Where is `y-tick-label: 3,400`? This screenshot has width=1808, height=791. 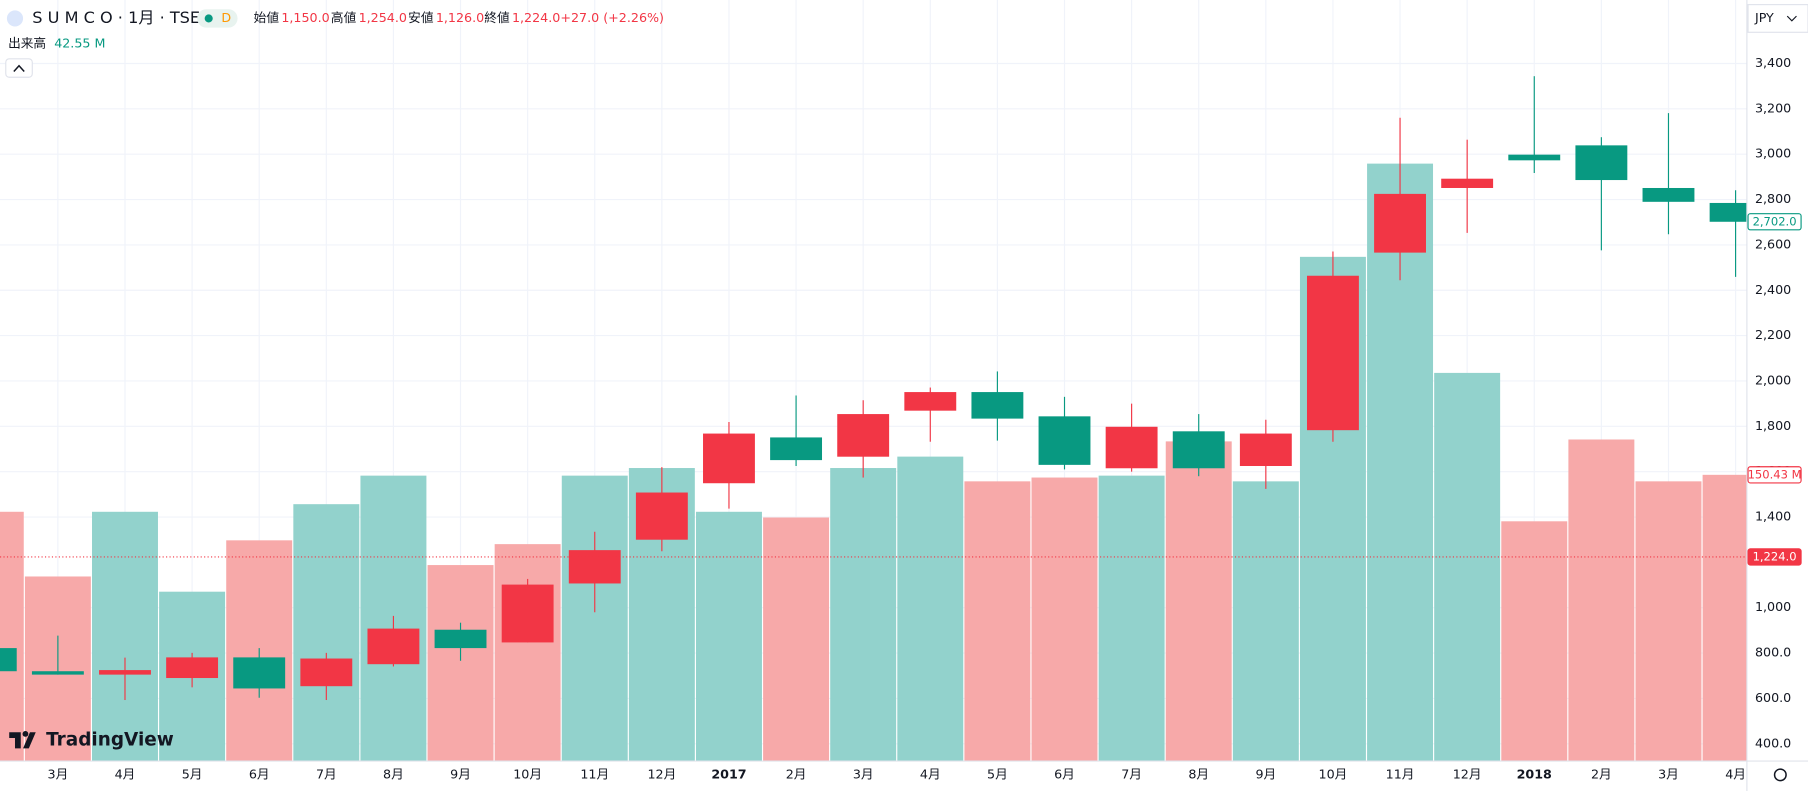
y-tick-label: 3,400 is located at coordinates (1773, 62).